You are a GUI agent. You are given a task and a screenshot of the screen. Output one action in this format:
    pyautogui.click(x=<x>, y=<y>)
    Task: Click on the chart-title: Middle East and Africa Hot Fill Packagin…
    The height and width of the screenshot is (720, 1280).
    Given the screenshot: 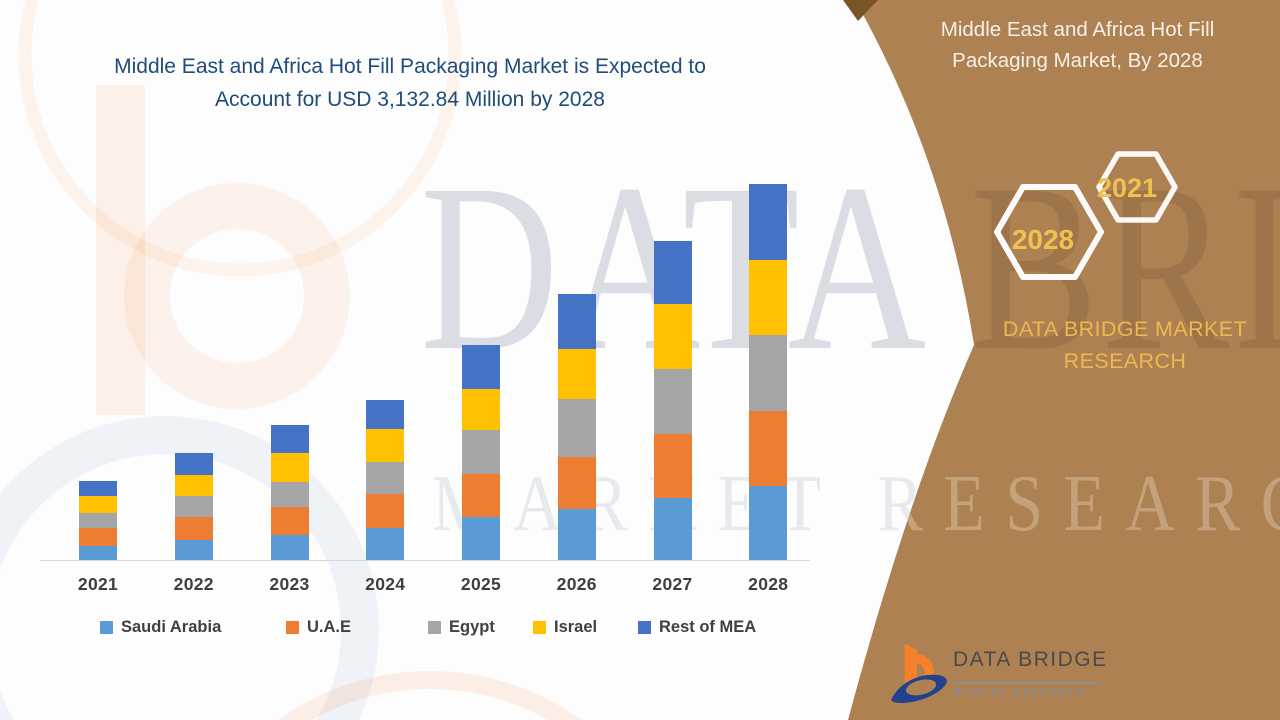 What is the action you would take?
    pyautogui.click(x=410, y=83)
    